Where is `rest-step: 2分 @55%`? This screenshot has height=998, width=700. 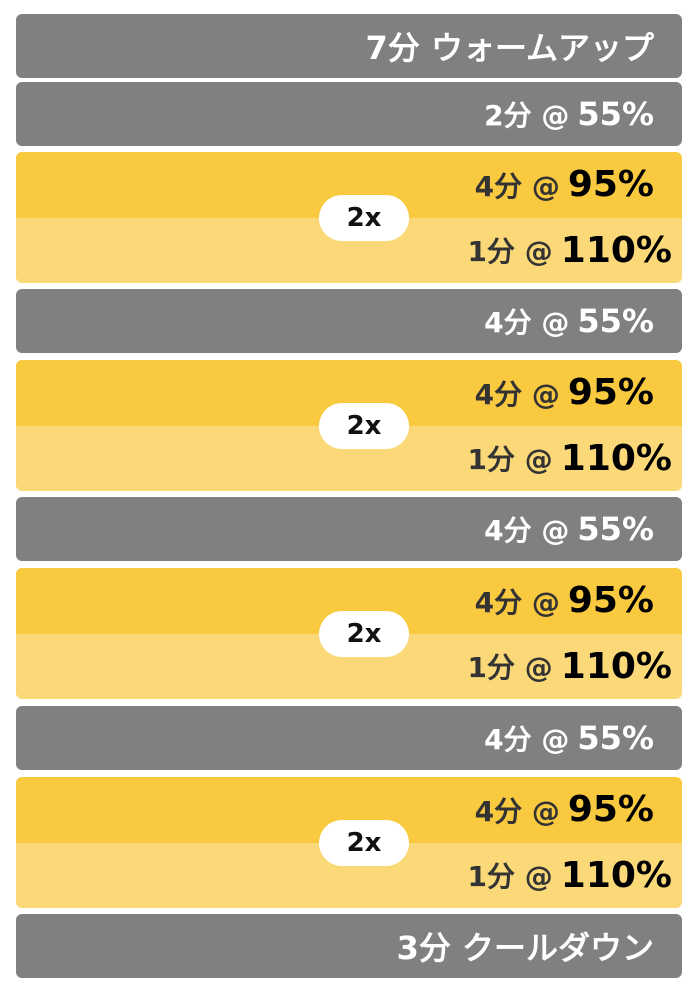
rest-step: 2分 @55% is located at coordinates (349, 114).